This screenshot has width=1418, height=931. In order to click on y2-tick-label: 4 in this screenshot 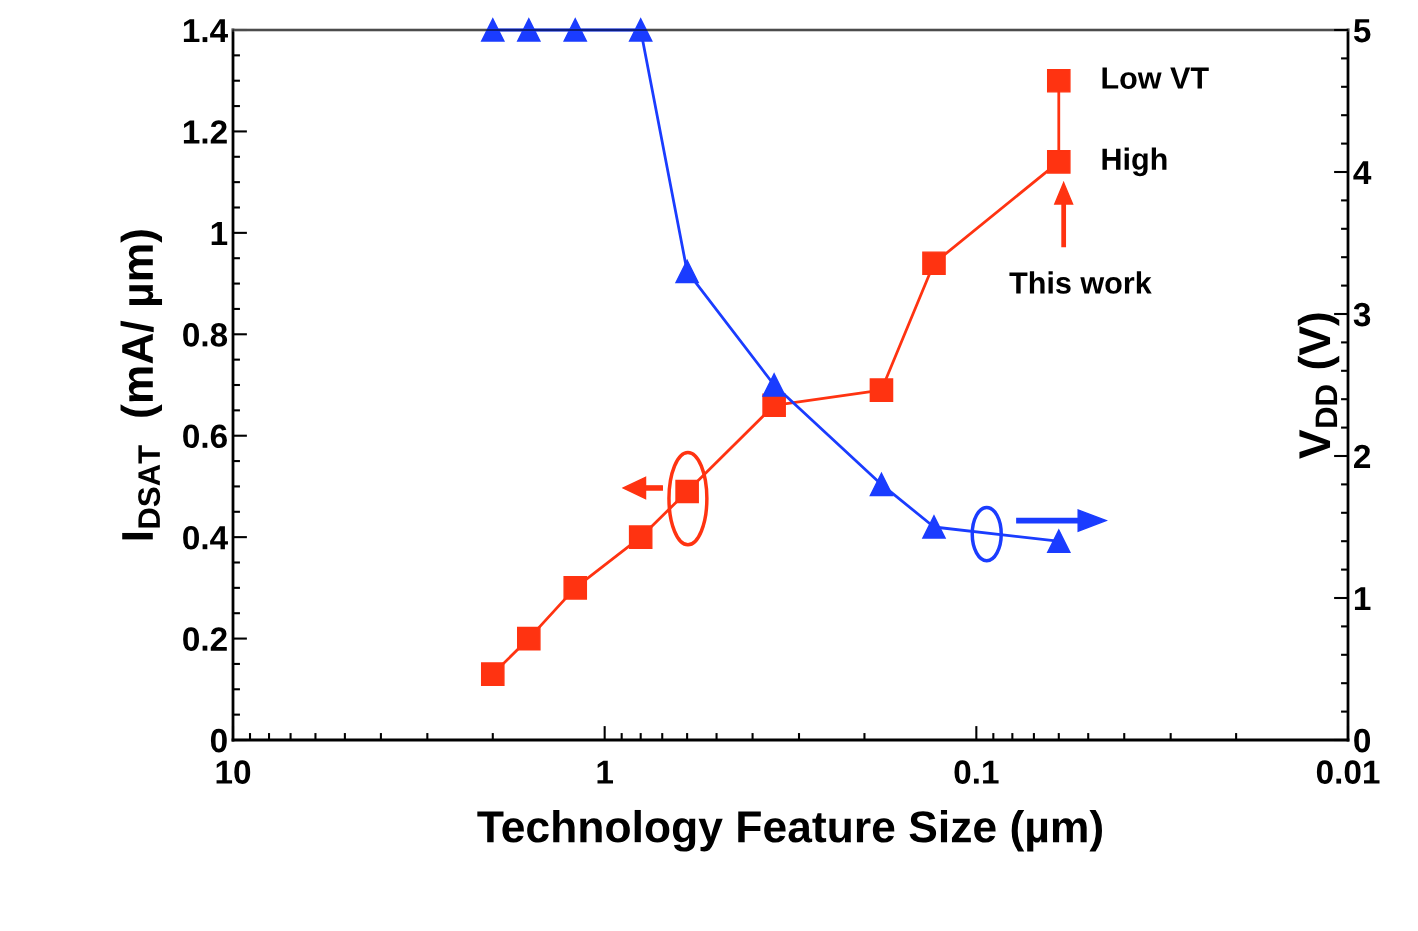, I will do `click(1362, 173)`.